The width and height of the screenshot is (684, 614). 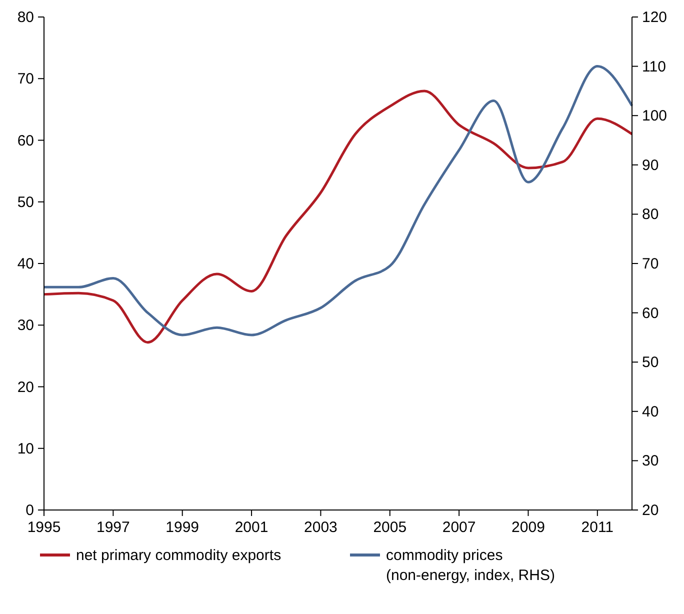 I want to click on y2-tick-label: 90, so click(x=650, y=165).